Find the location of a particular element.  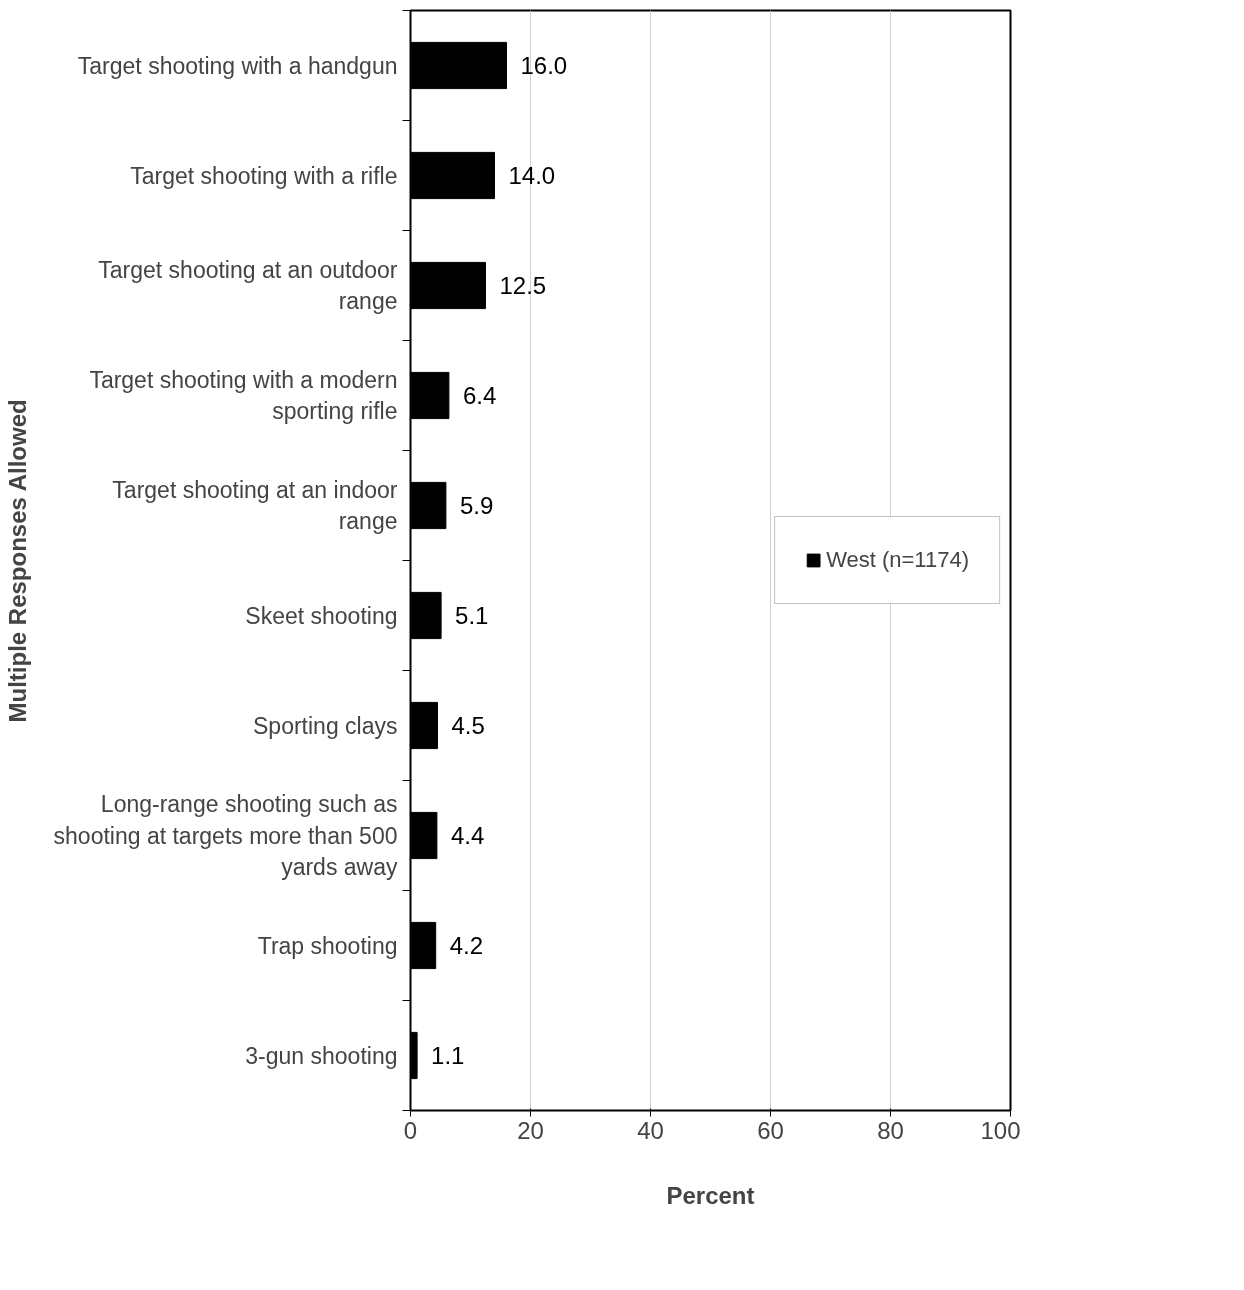

y-tick-label: Target shooting with a handgun is located at coordinates (237, 65).